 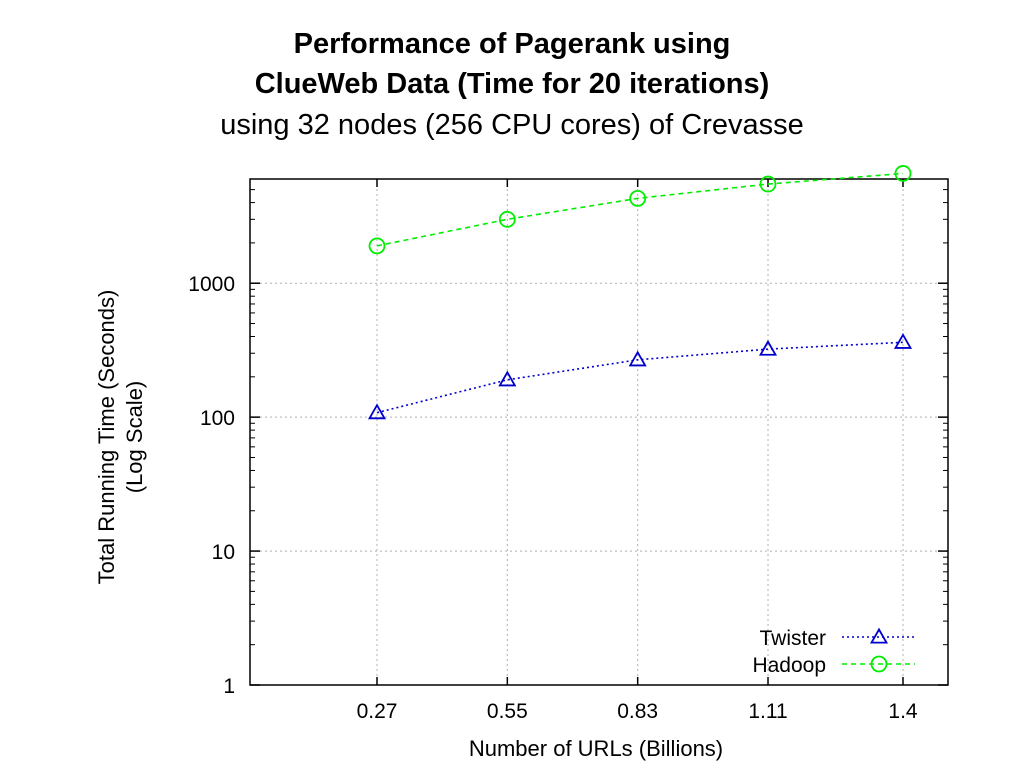 What do you see at coordinates (106, 437) in the screenshot?
I see `y-axis-label-line-1: Total Running Time (Seconds)` at bounding box center [106, 437].